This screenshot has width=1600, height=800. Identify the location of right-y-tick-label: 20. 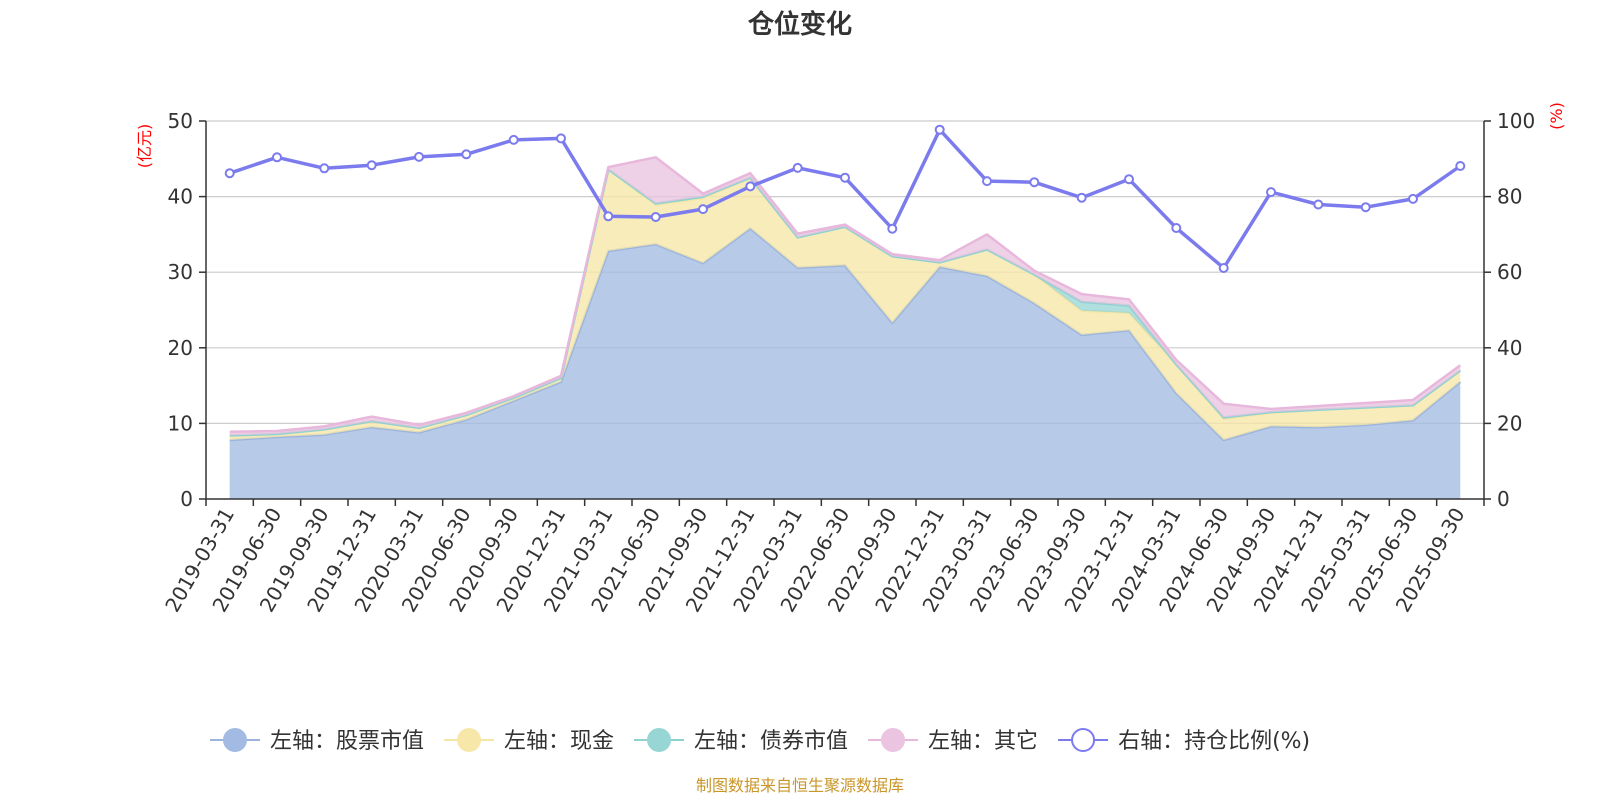
(1509, 423).